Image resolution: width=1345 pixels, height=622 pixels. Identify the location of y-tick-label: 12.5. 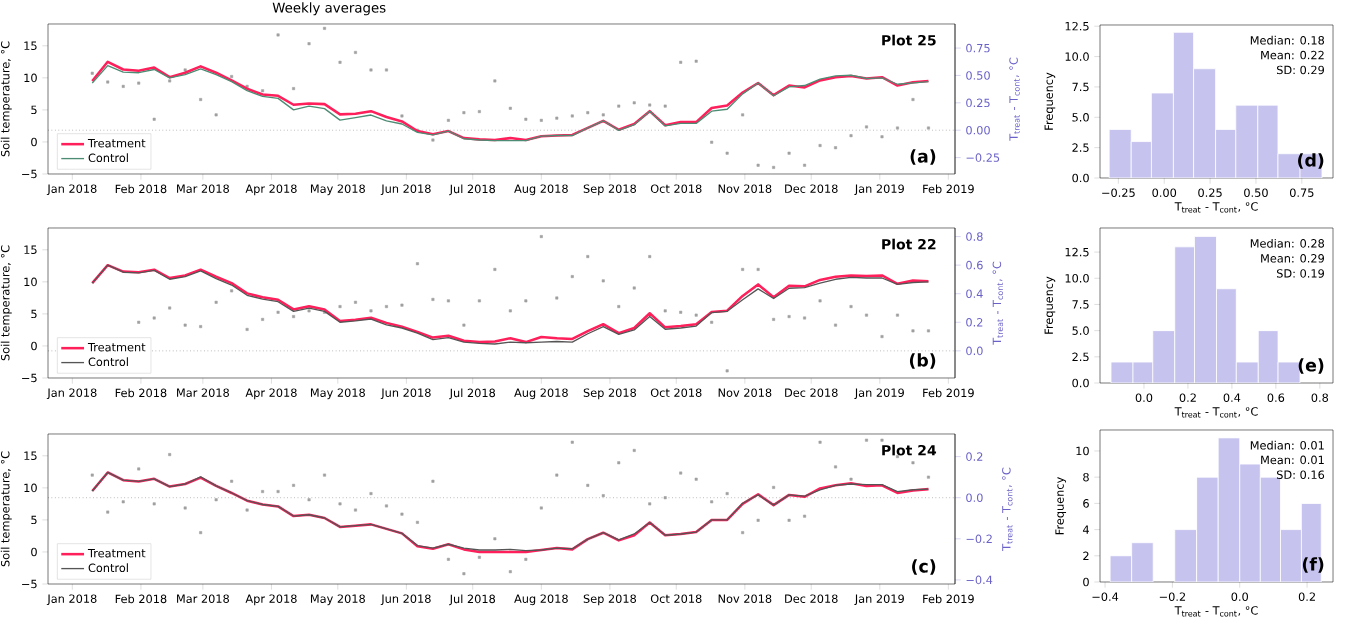
(1077, 26).